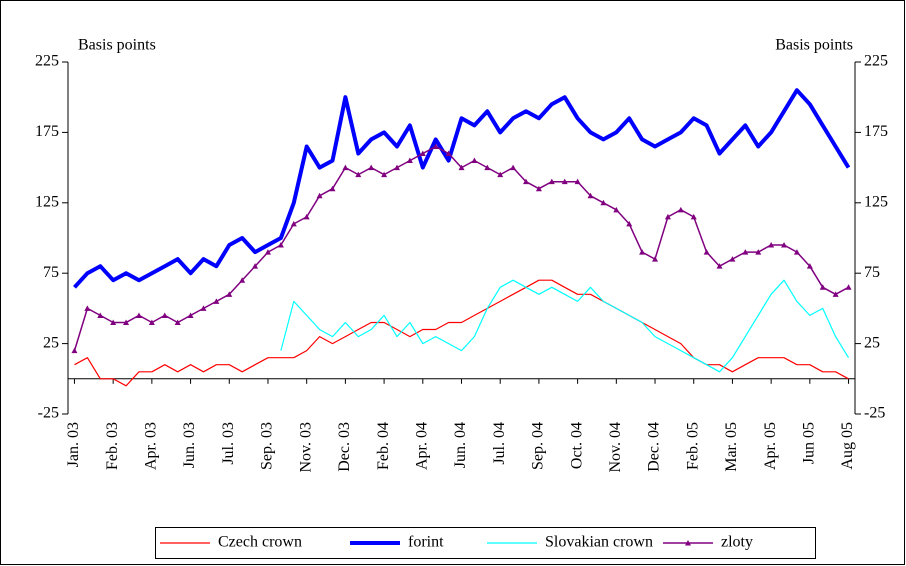  Describe the element at coordinates (737, 542) in the screenshot. I see `legend-label: zloty` at that location.